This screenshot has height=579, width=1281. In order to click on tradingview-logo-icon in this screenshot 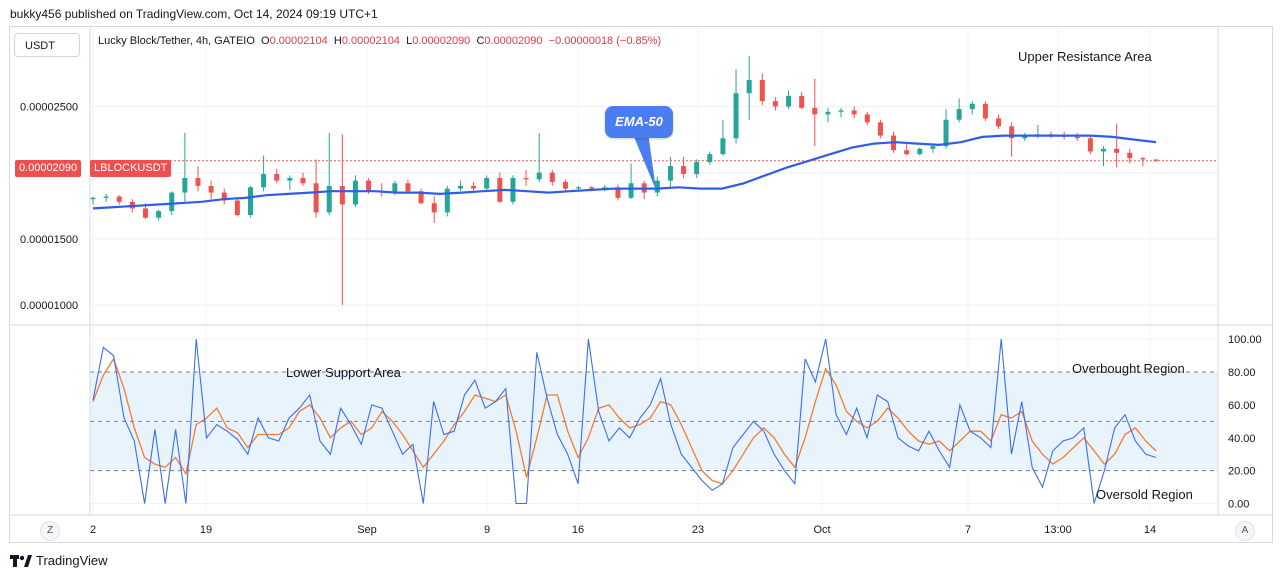, I will do `click(21, 560)`.